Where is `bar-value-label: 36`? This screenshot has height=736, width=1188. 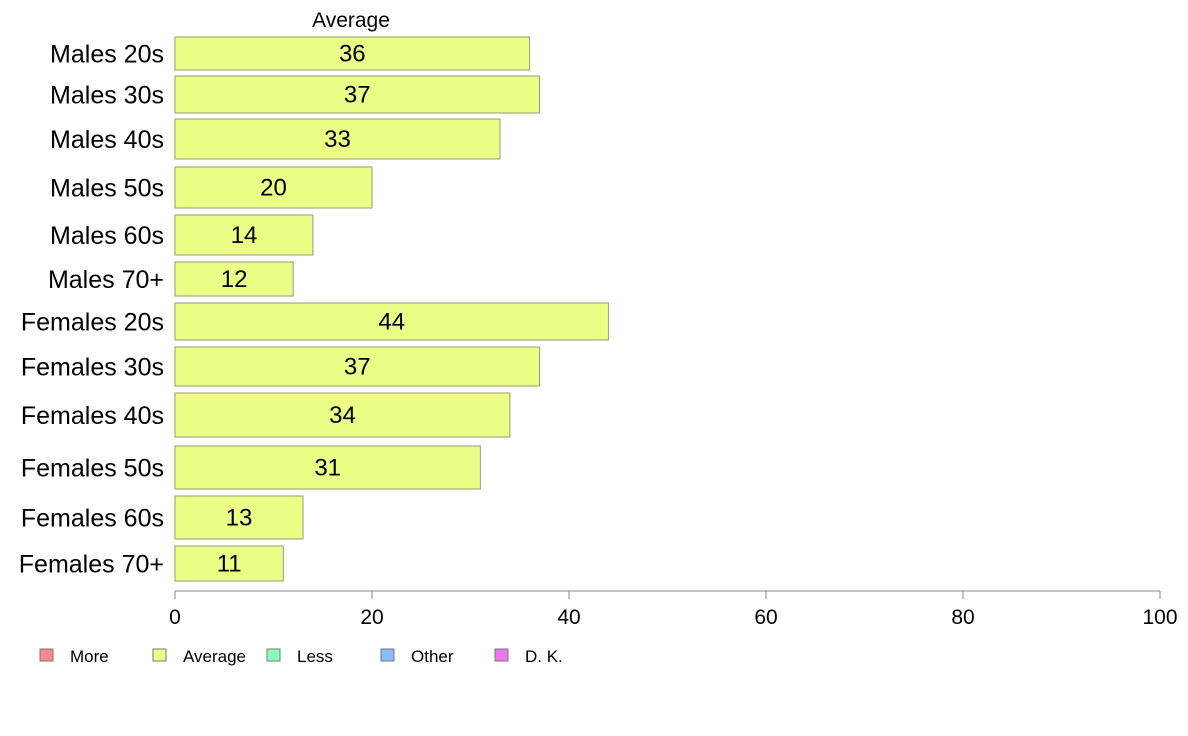
bar-value-label: 36 is located at coordinates (352, 54).